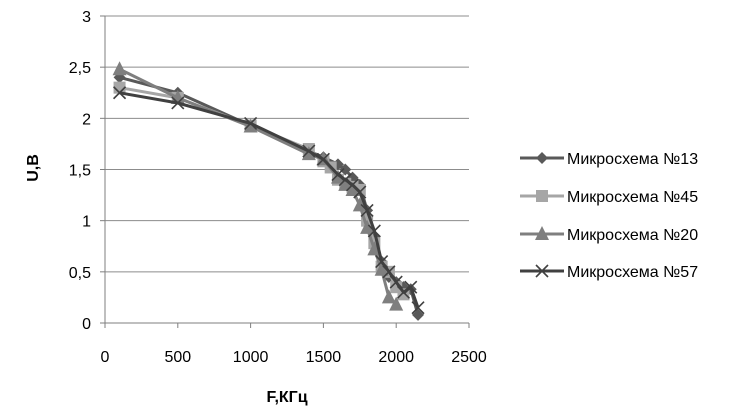  What do you see at coordinates (80, 273) in the screenshot?
I see `y-tick-label: 0,5` at bounding box center [80, 273].